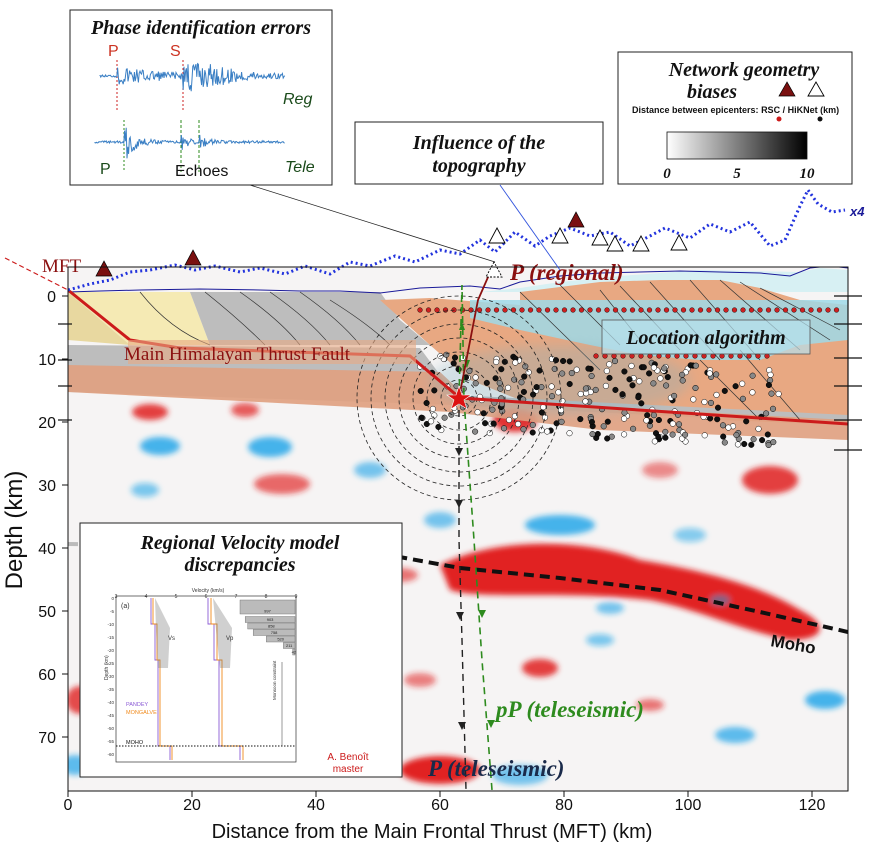 Image resolution: width=884 pixels, height=847 pixels. I want to click on regional-tag: Reg, so click(297, 99).